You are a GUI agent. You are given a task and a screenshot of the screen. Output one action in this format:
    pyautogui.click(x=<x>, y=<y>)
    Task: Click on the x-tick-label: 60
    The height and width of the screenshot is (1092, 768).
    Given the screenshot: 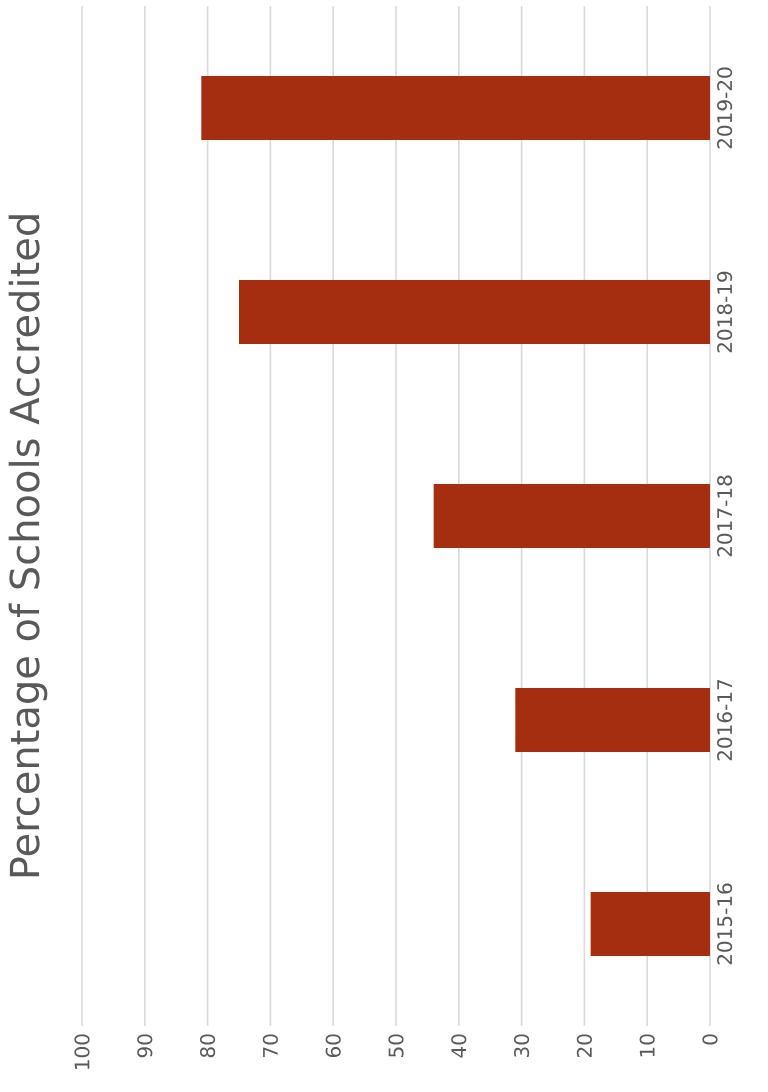 What is the action you would take?
    pyautogui.click(x=333, y=1046)
    